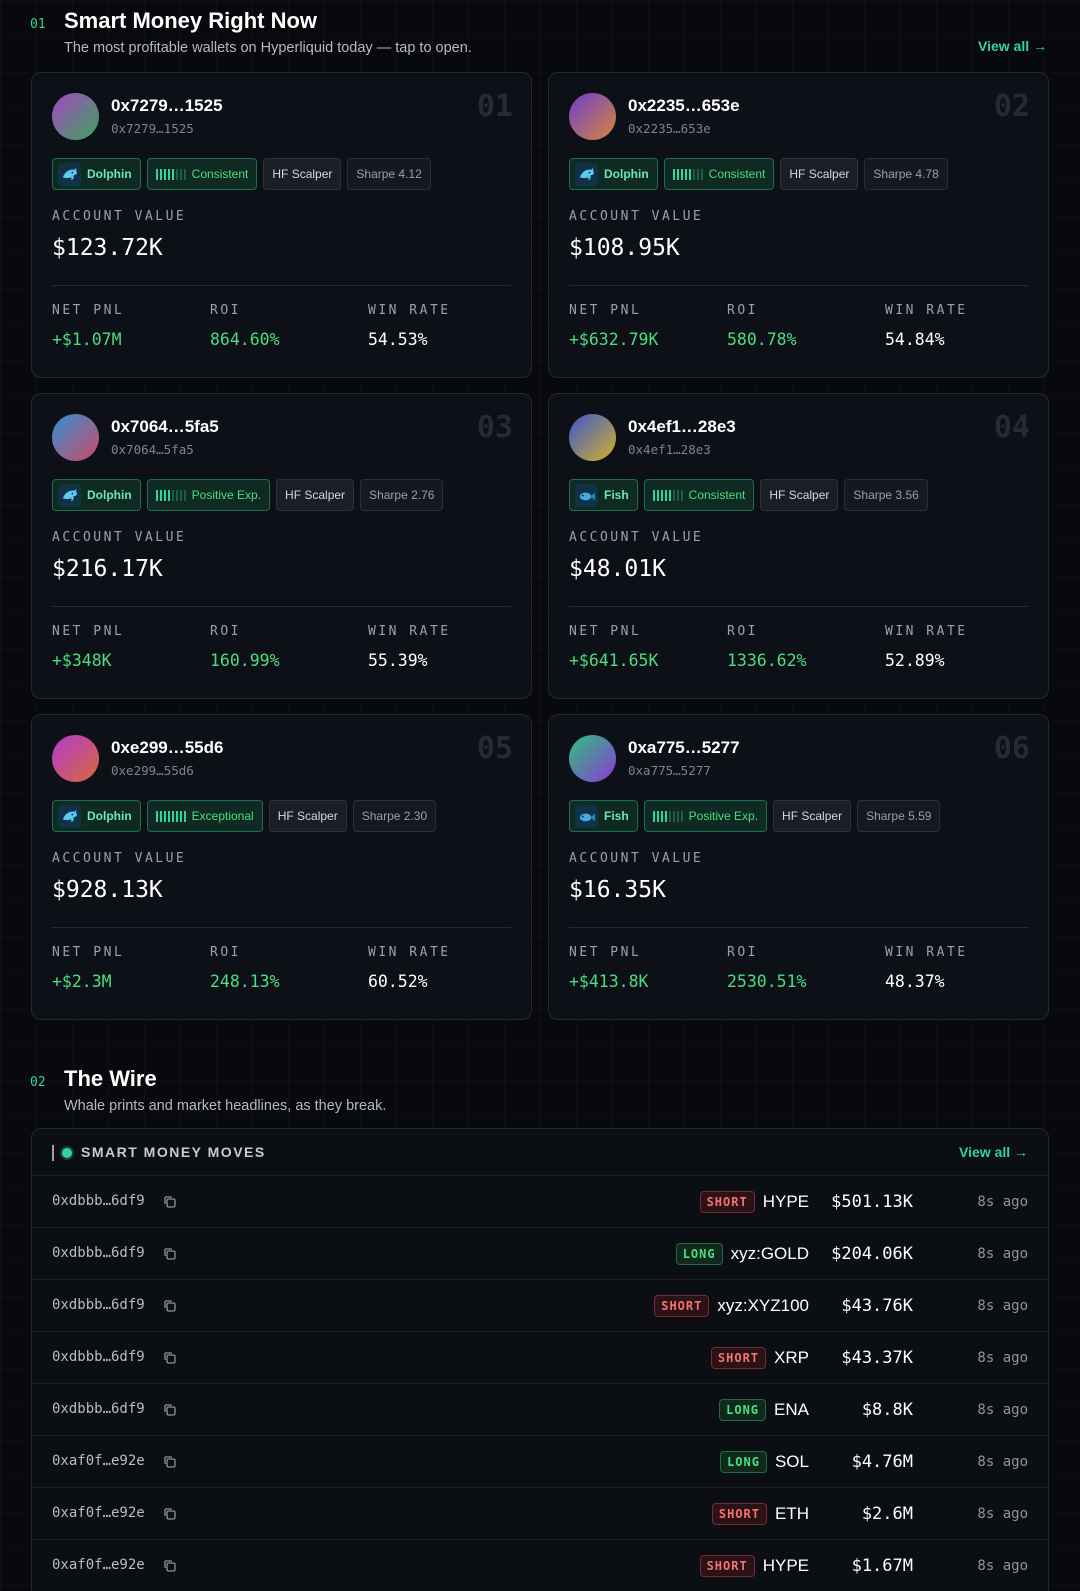 This screenshot has width=1080, height=1591. I want to click on wallet-address: 0xa775…5277, so click(684, 747).